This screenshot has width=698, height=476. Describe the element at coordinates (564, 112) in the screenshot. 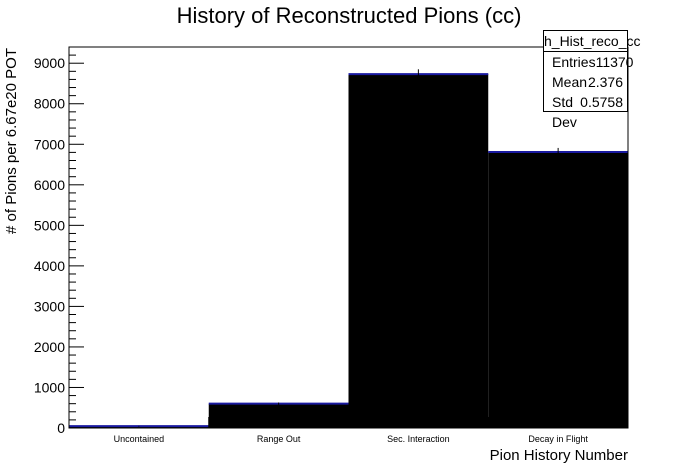

I see `stats-label: Std Dev` at that location.